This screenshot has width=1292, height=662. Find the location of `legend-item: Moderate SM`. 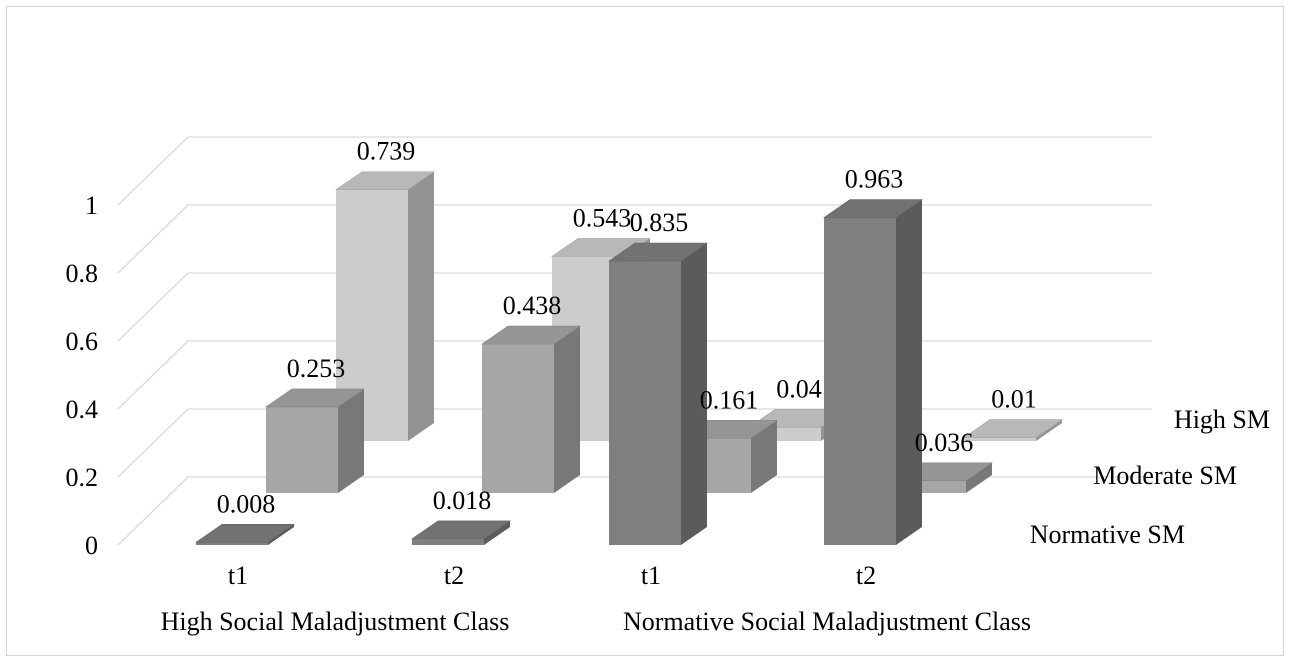

legend-item: Moderate SM is located at coordinates (1165, 475).